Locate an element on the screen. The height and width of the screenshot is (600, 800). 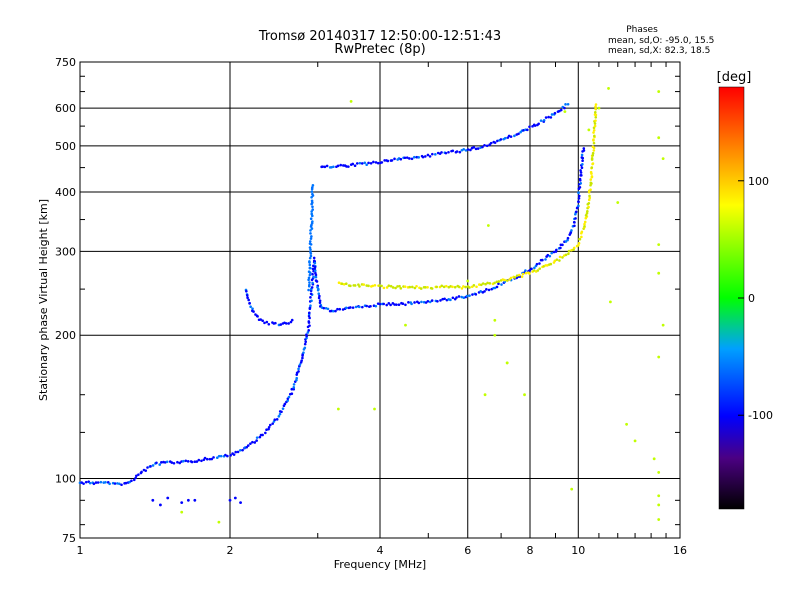
colorbar-label: [deg] is located at coordinates (734, 77).